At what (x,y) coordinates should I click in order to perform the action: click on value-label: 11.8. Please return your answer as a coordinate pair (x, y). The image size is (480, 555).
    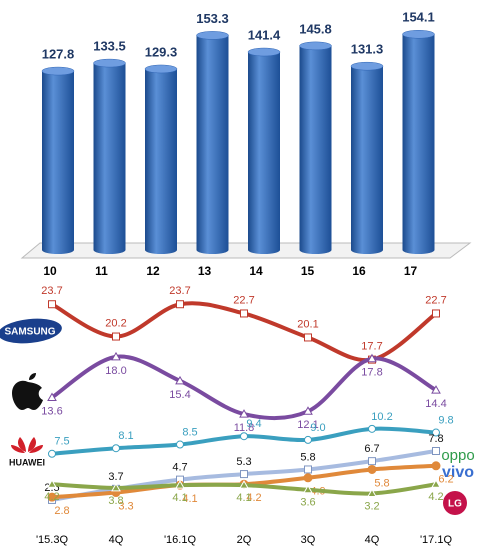
    Looking at the image, I should click on (244, 428).